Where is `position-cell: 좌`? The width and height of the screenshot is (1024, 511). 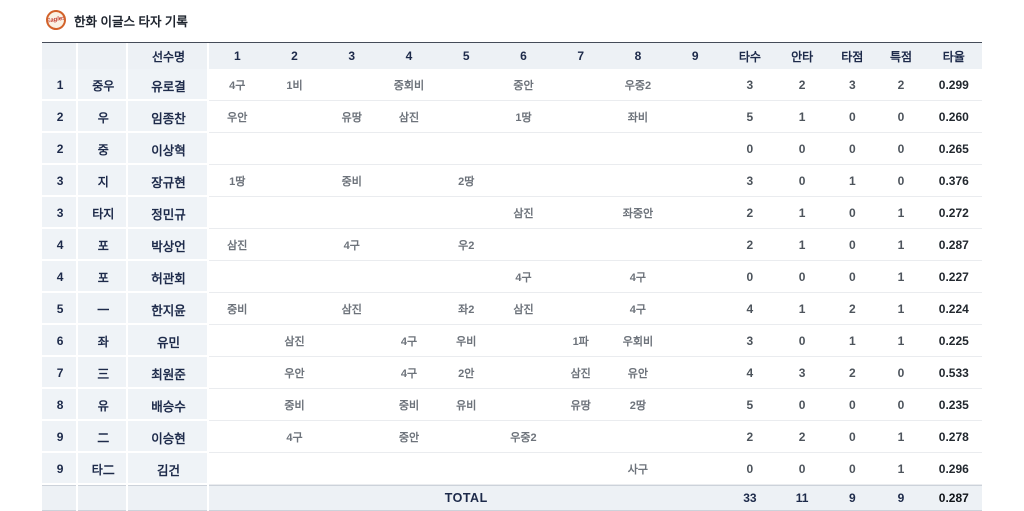 position-cell: 좌 is located at coordinates (103, 341).